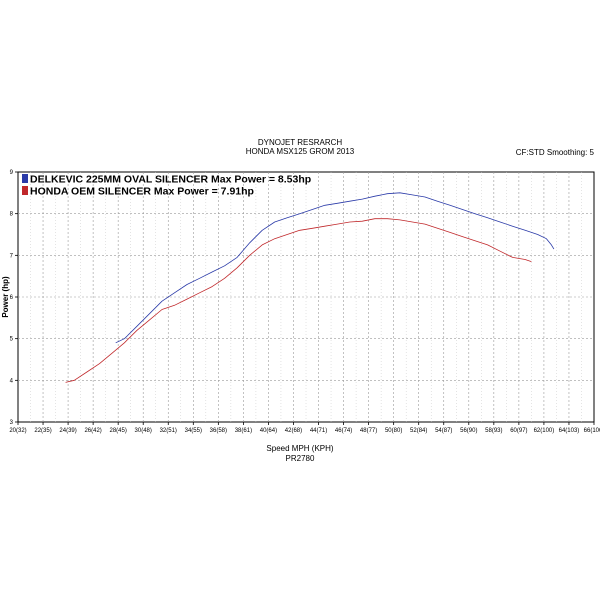 The width and height of the screenshot is (600, 600). I want to click on x-tick-label: 28(45), so click(118, 431).